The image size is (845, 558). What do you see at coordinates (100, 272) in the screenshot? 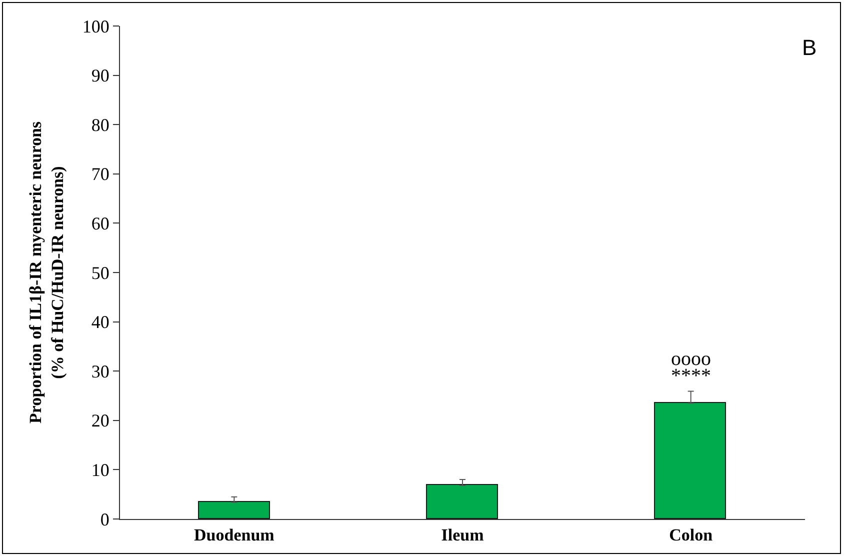
I see `y-tick-label: 50` at bounding box center [100, 272].